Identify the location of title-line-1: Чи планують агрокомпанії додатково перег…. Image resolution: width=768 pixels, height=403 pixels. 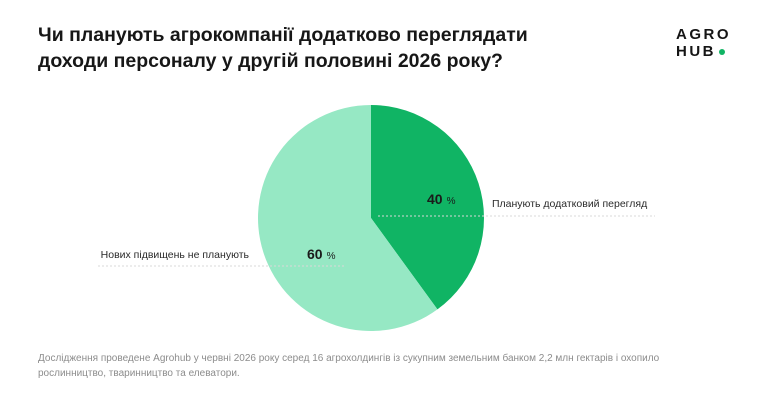
(283, 35).